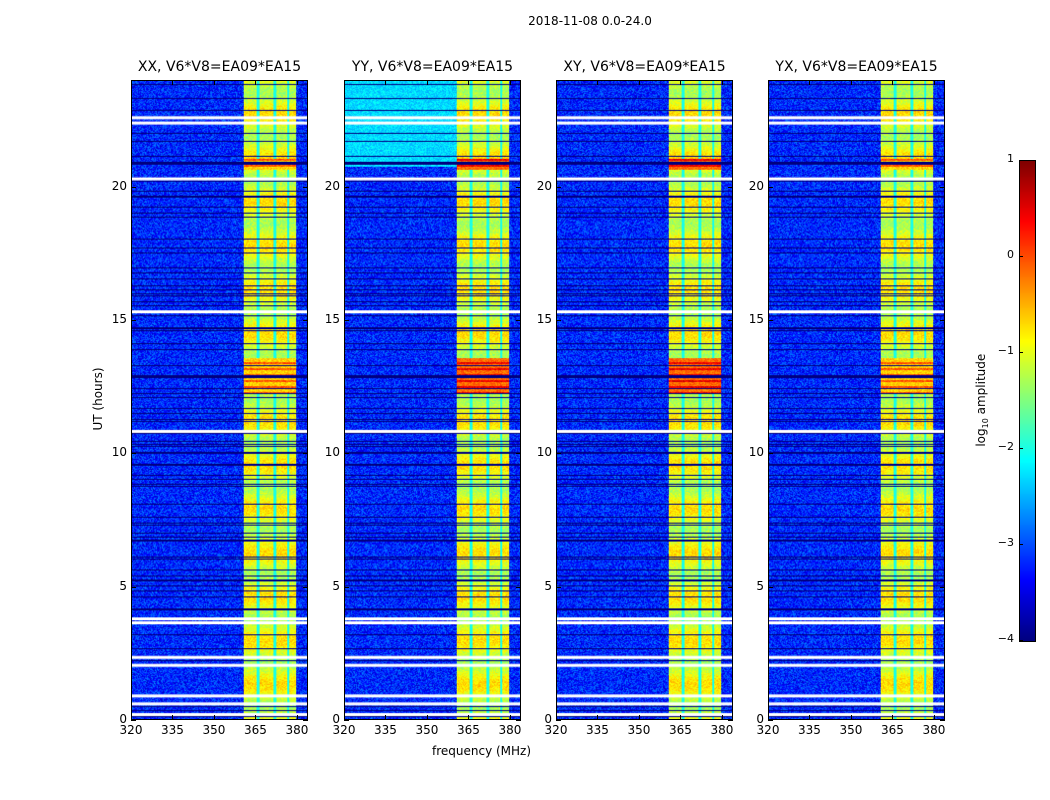 This screenshot has width=1050, height=800. What do you see at coordinates (1005, 350) in the screenshot?
I see `colorbar-tick-label: −1` at bounding box center [1005, 350].